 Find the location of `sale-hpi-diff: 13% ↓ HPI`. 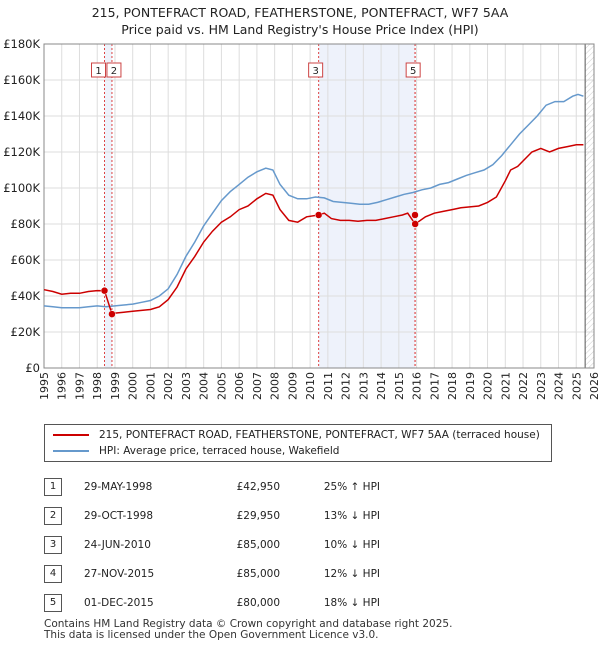

sale-hpi-diff: 13% ↓ HPI is located at coordinates (351, 515).